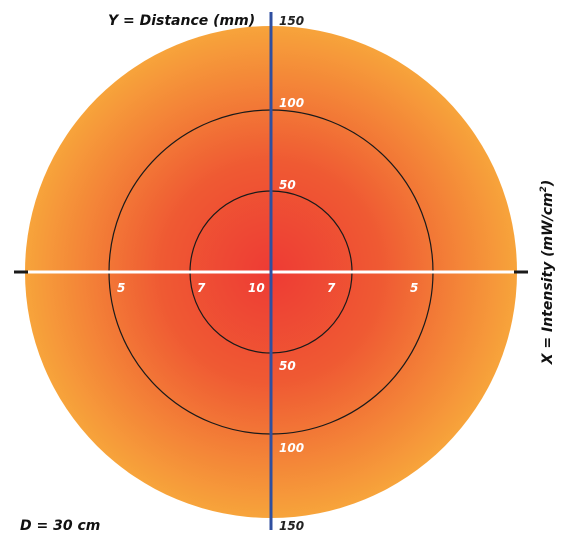  Describe the element at coordinates (291, 103) in the screenshot. I see `distance-label-top-100: 100` at that location.